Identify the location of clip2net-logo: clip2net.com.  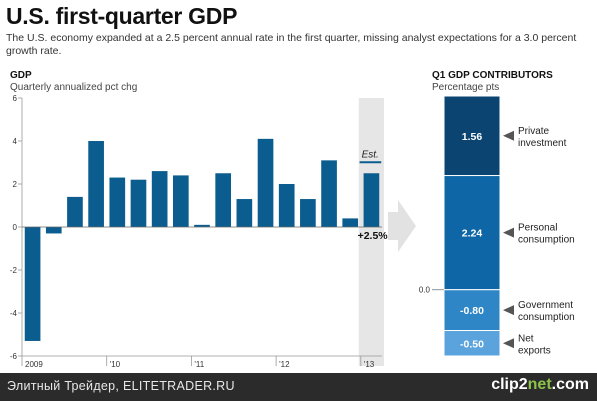
(540, 385).